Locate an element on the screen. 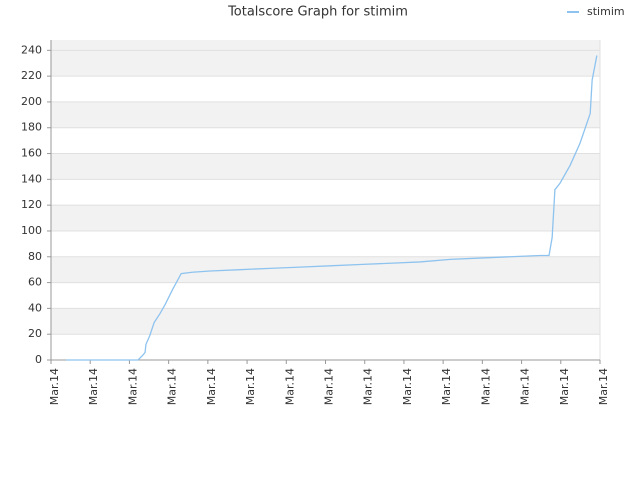 The height and width of the screenshot is (480, 640). y-tick-label: 80 is located at coordinates (35, 256).